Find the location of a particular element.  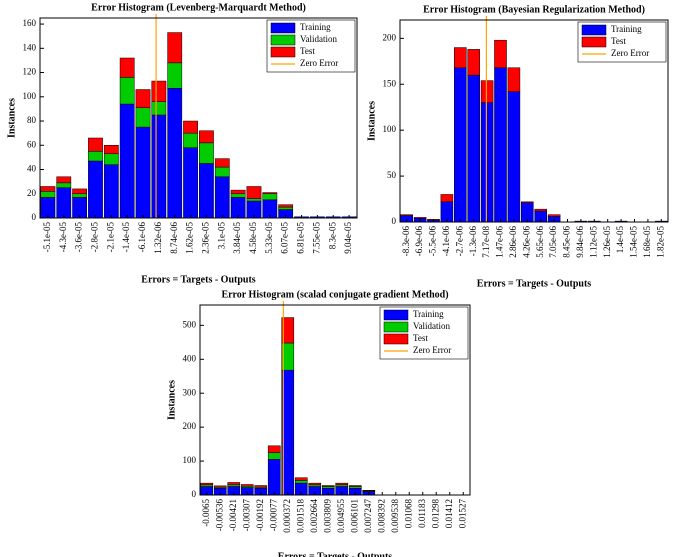

x-tick-label: 0.007247 is located at coordinates (368, 516).